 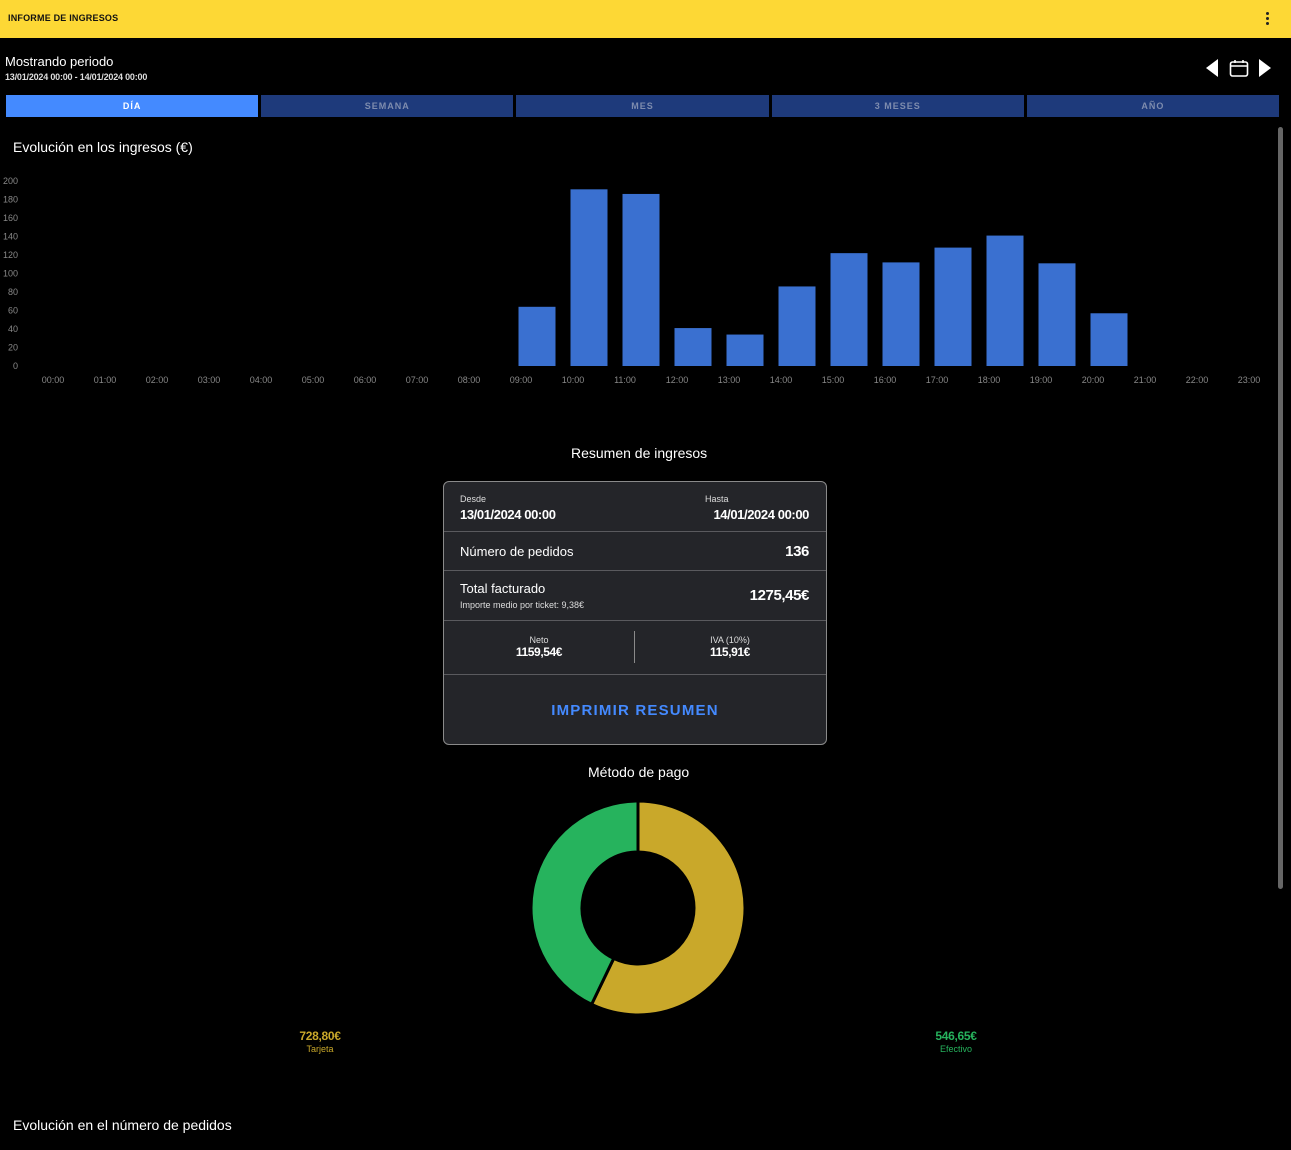 What do you see at coordinates (833, 380) in the screenshot?
I see `x-tick-label: 15:00` at bounding box center [833, 380].